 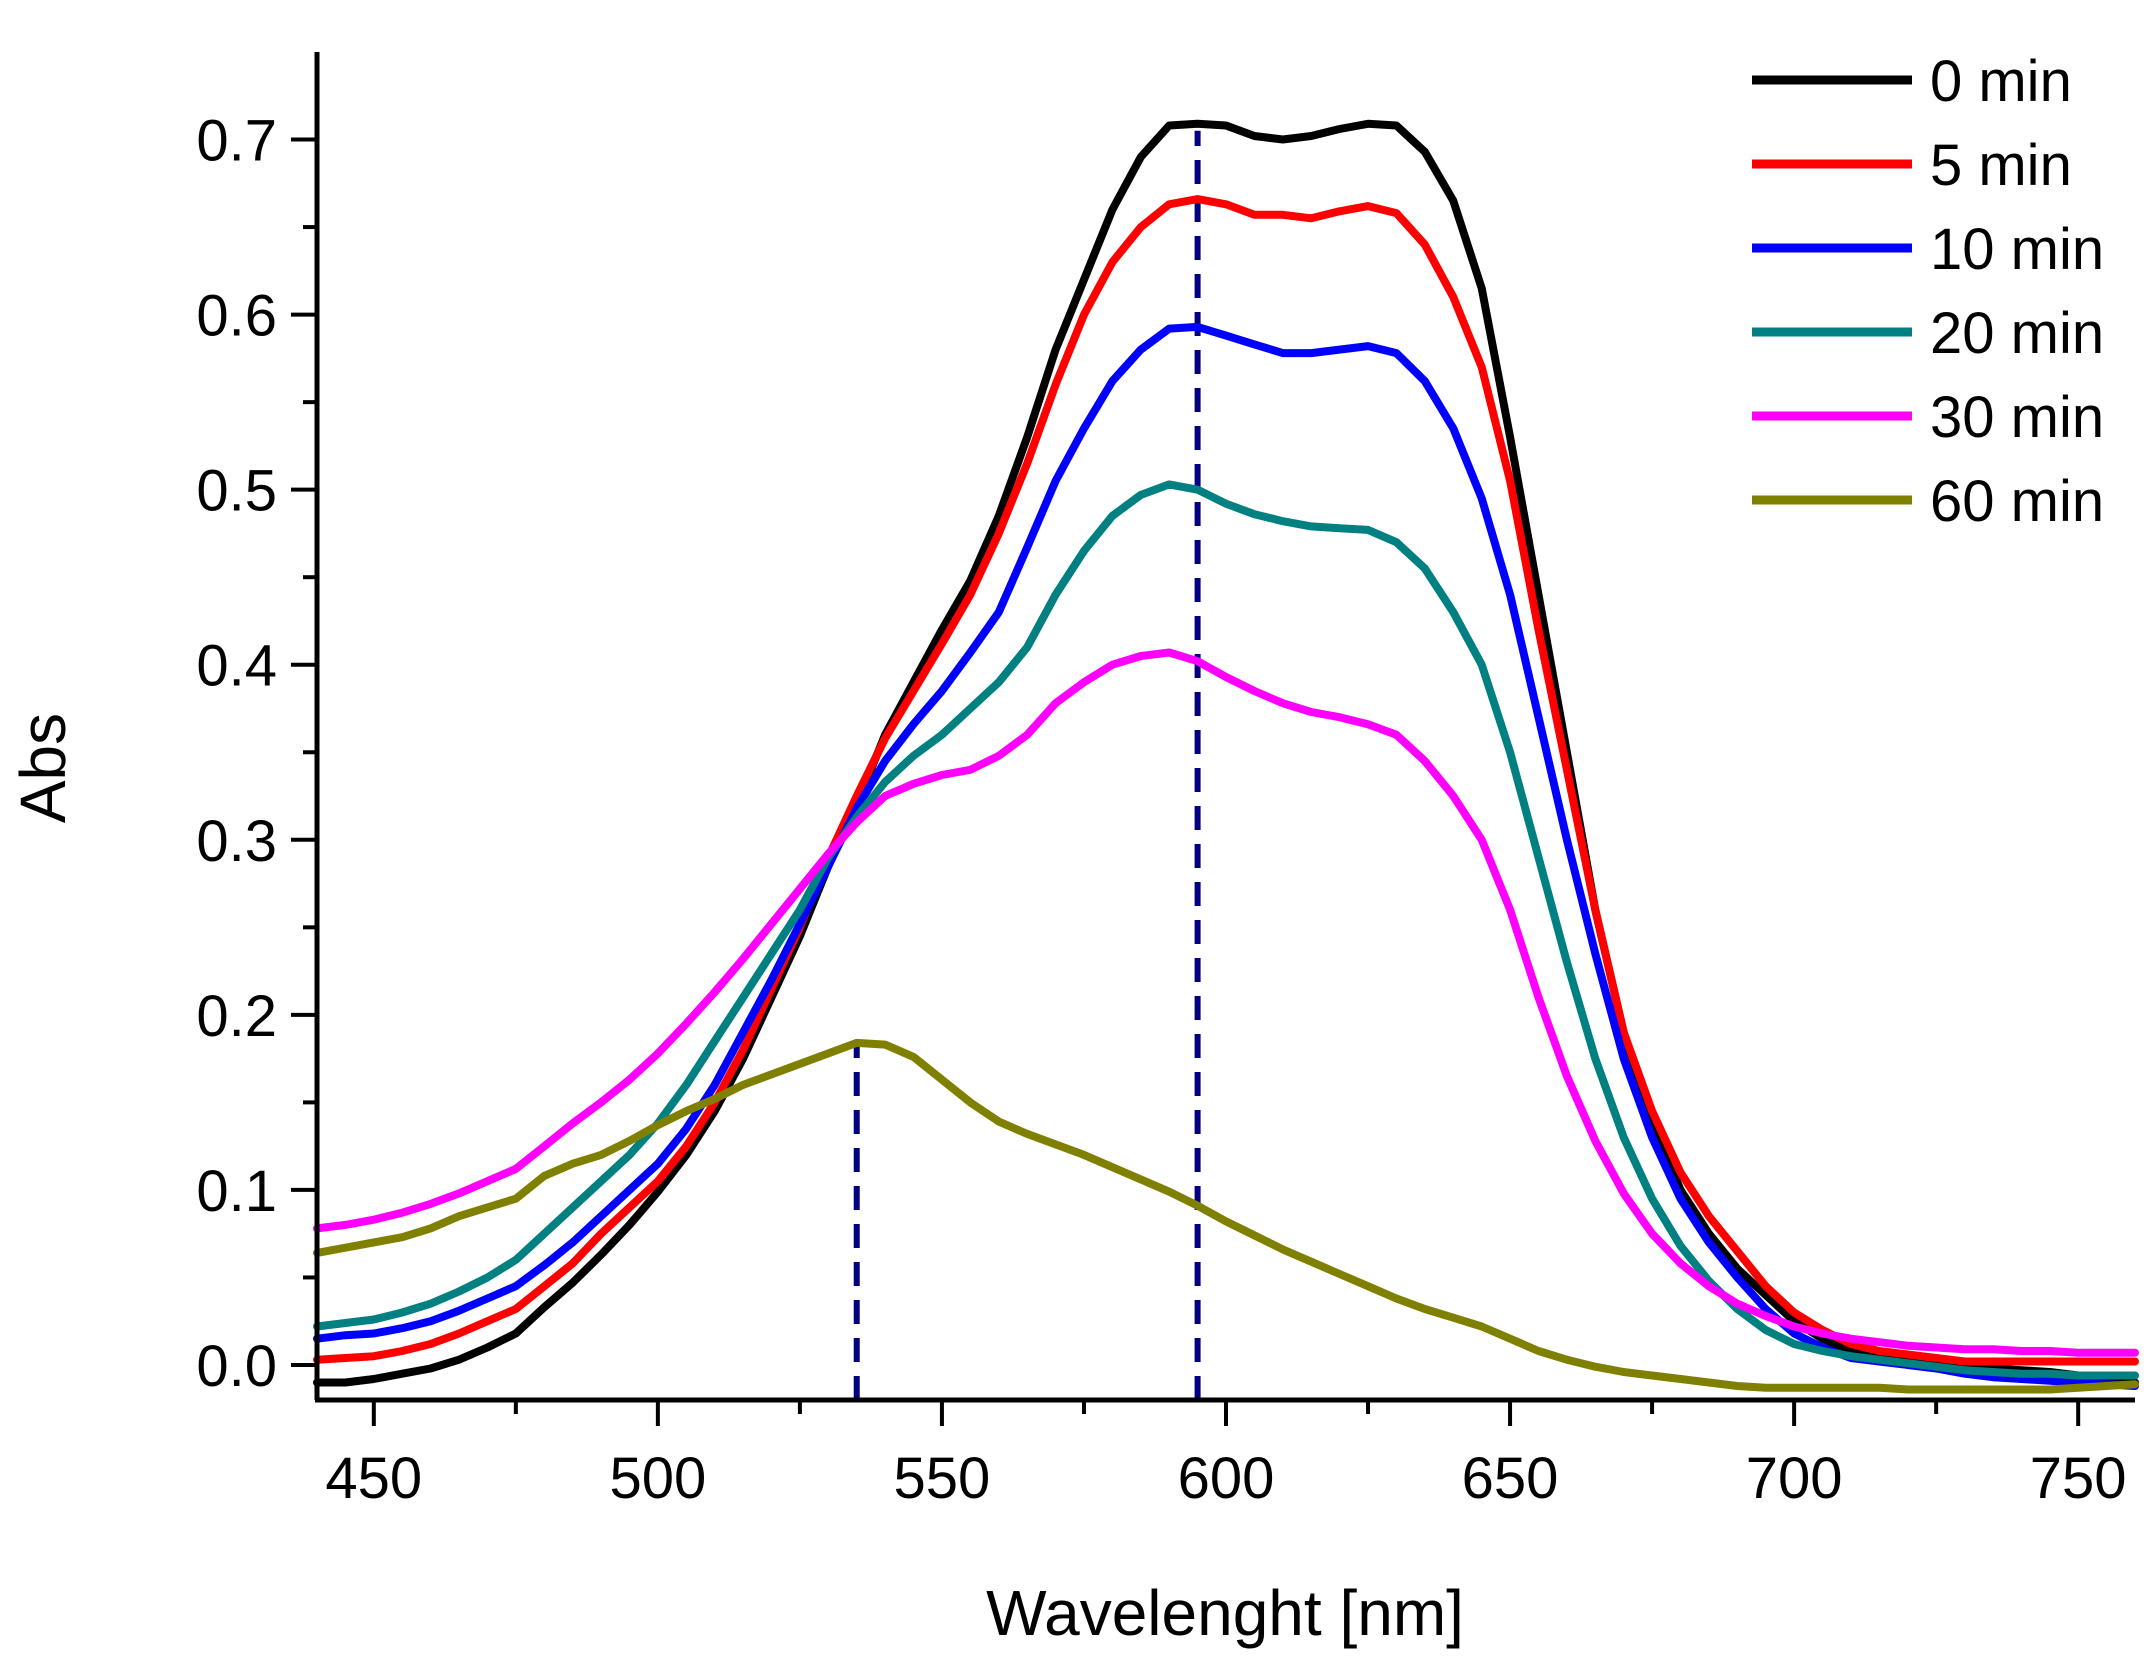 What do you see at coordinates (1928, 291) in the screenshot?
I see `legend: 0 min 5 min 10 min 20 min 30 min 60 min` at bounding box center [1928, 291].